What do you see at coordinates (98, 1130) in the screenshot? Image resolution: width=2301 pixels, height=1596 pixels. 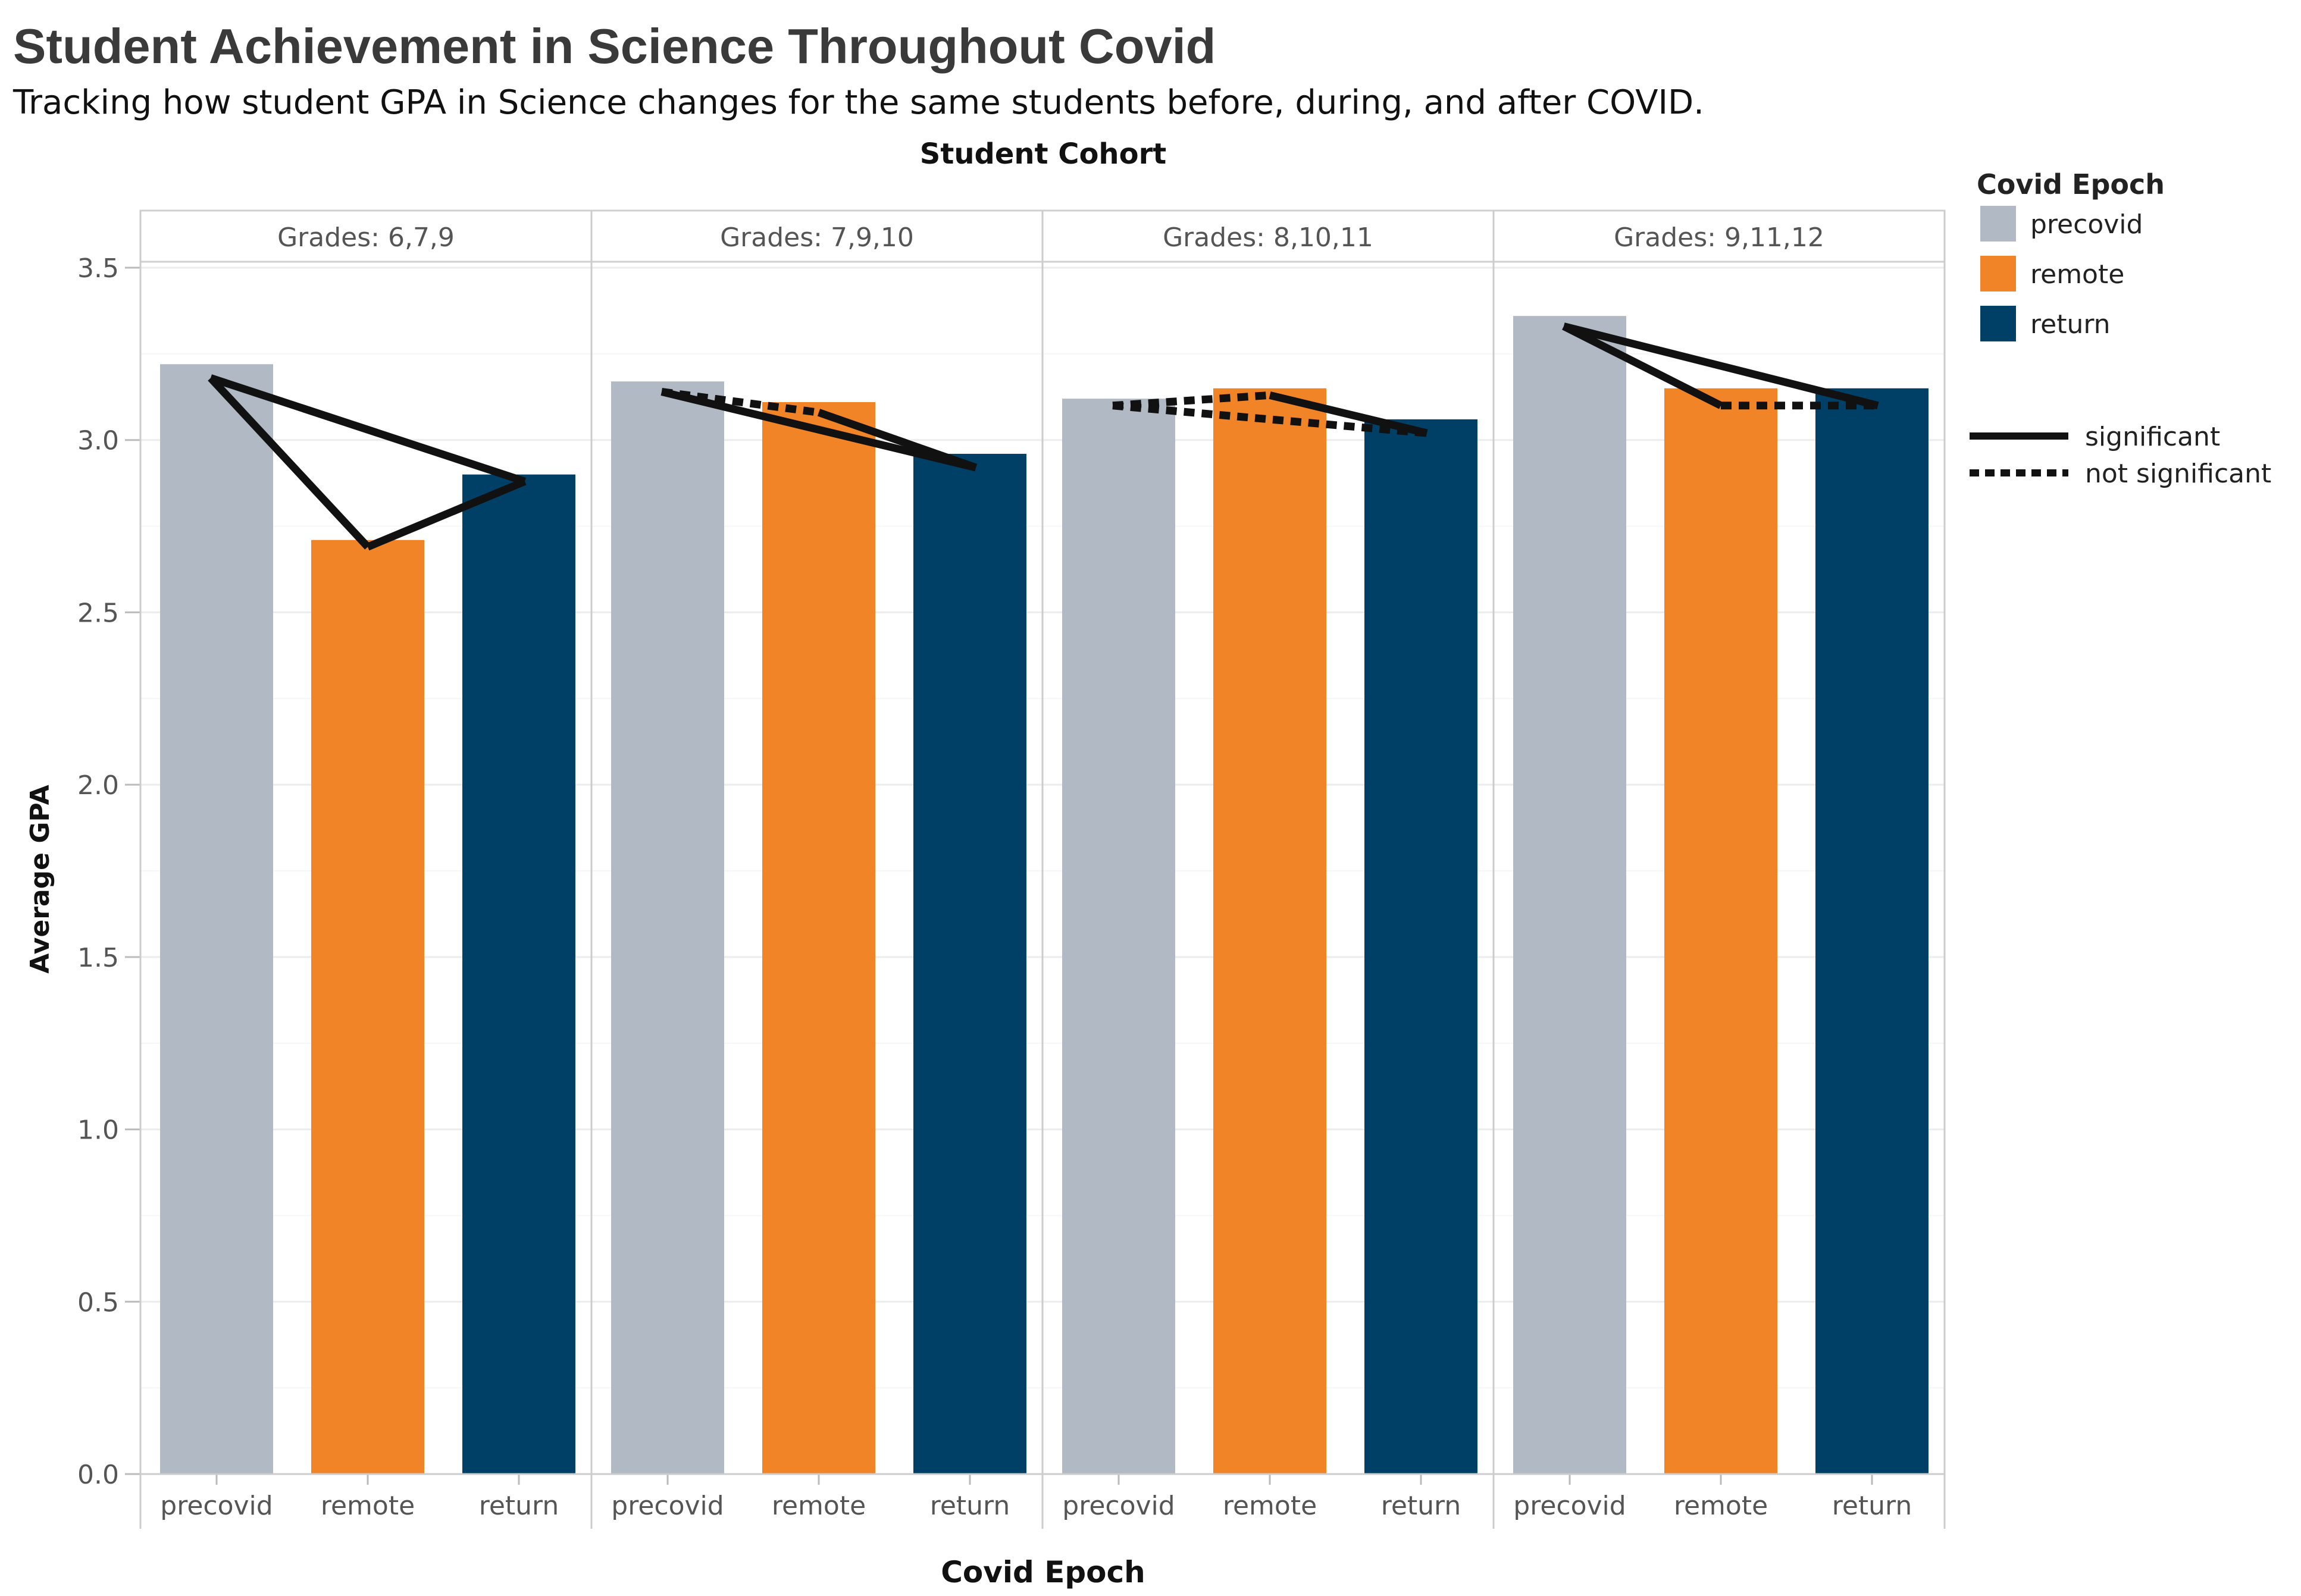 I see `y-tick-label: 1.0` at bounding box center [98, 1130].